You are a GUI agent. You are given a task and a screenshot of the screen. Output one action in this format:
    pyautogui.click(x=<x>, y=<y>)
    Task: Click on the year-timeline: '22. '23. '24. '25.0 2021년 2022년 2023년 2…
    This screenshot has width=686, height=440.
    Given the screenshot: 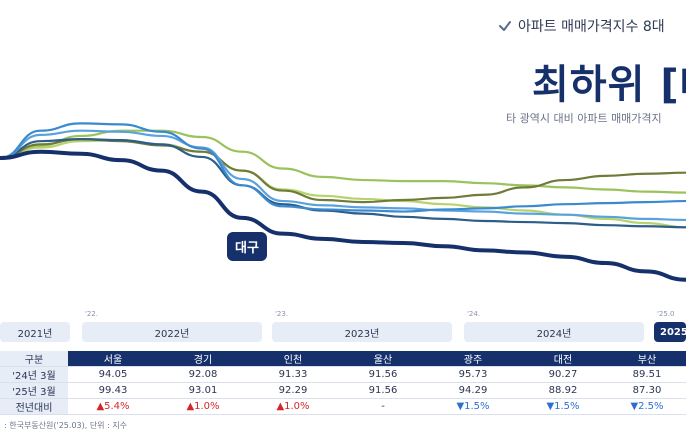 What is the action you would take?
    pyautogui.click(x=343, y=326)
    